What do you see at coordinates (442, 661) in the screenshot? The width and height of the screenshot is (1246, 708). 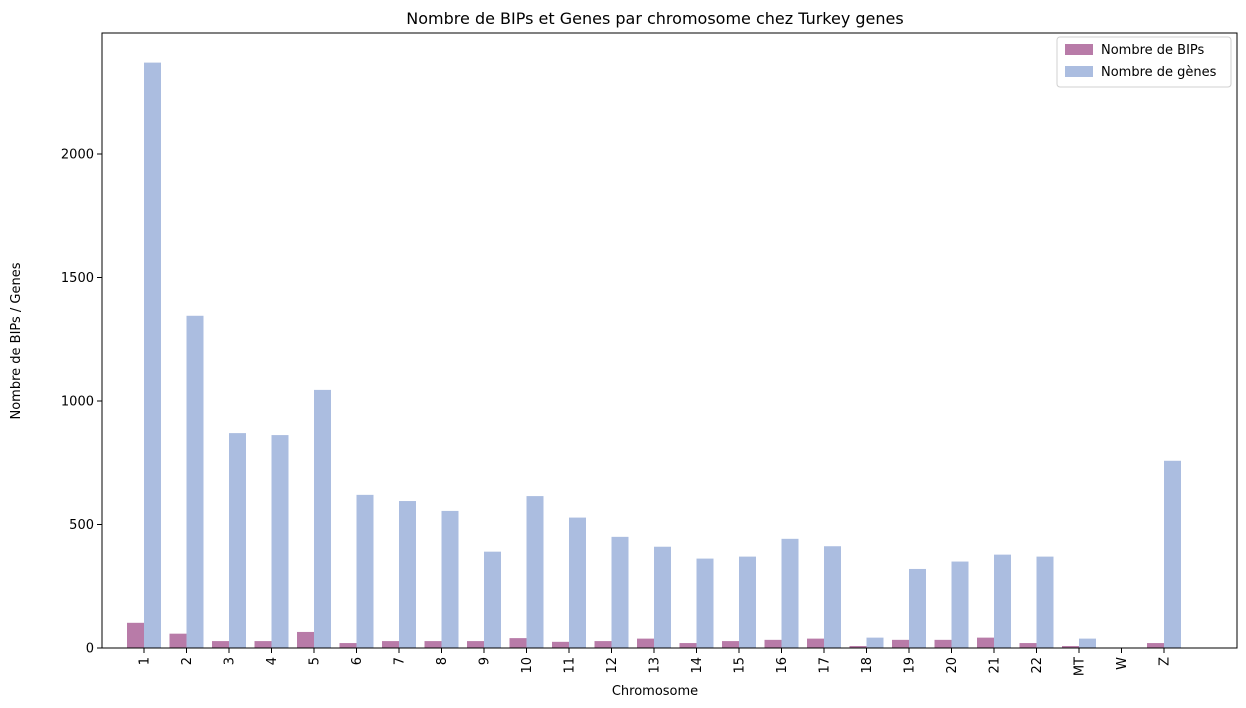 I see `x-tick-label: 8` at bounding box center [442, 661].